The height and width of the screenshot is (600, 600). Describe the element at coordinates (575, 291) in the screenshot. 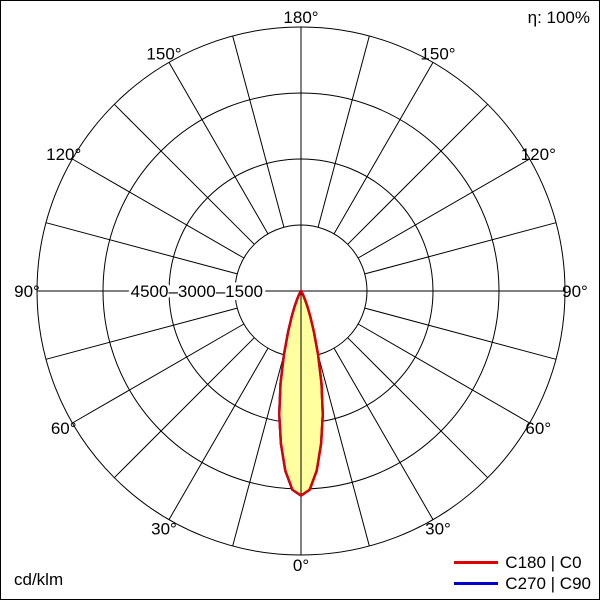

I see `angle-label-90-right: 90°` at that location.